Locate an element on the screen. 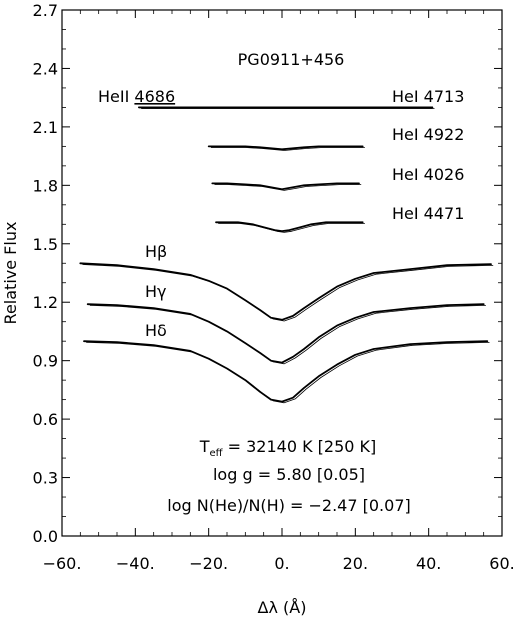  series-label-hgamma: Hγ is located at coordinates (156, 291).